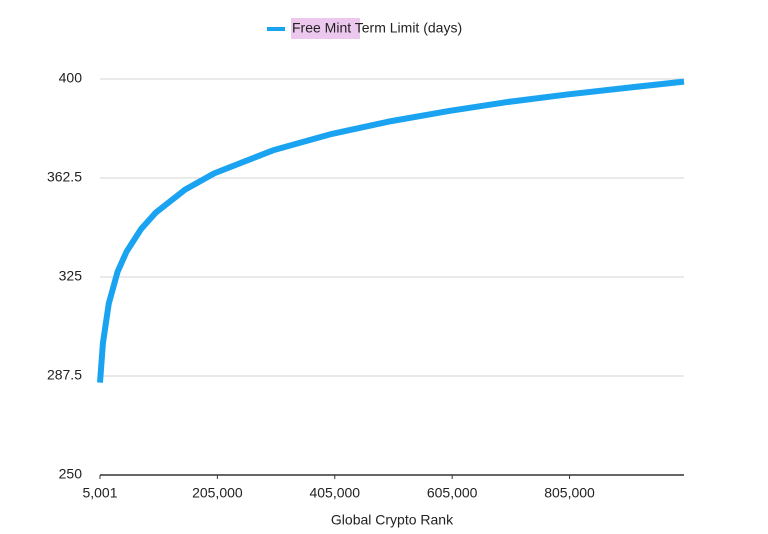 The image size is (768, 534). What do you see at coordinates (71, 276) in the screenshot?
I see `y-tick-label: 325` at bounding box center [71, 276].